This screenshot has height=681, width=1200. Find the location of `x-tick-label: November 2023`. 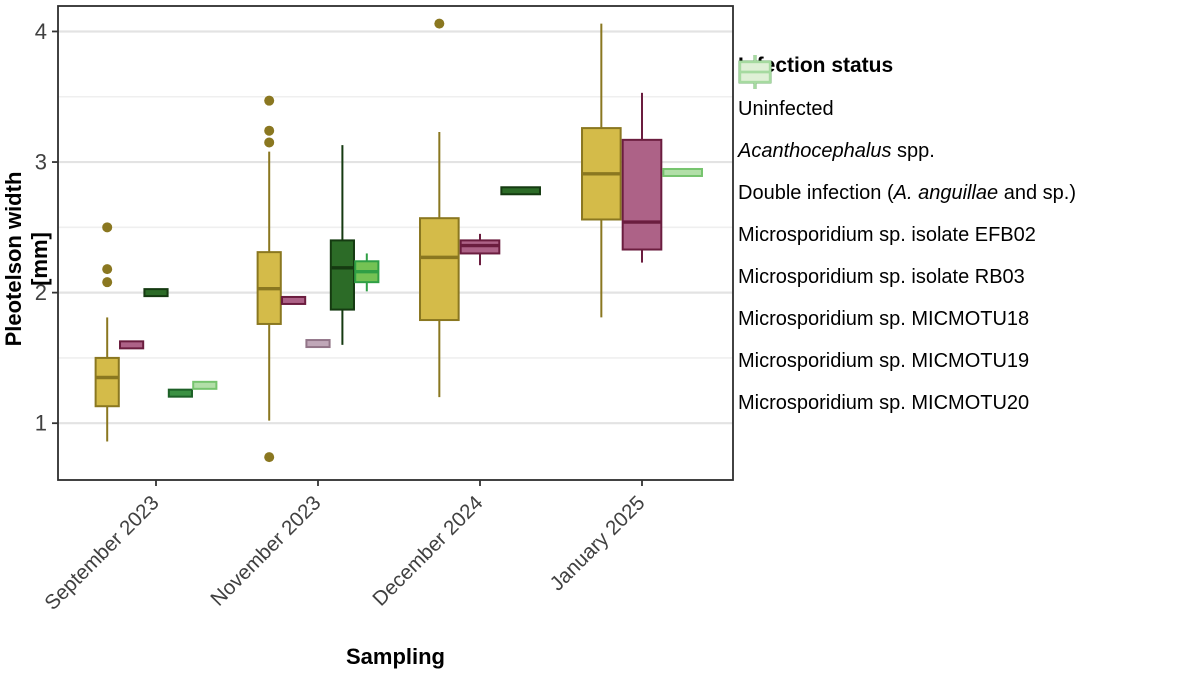

x-tick-label: November 2023 is located at coordinates (265, 550).